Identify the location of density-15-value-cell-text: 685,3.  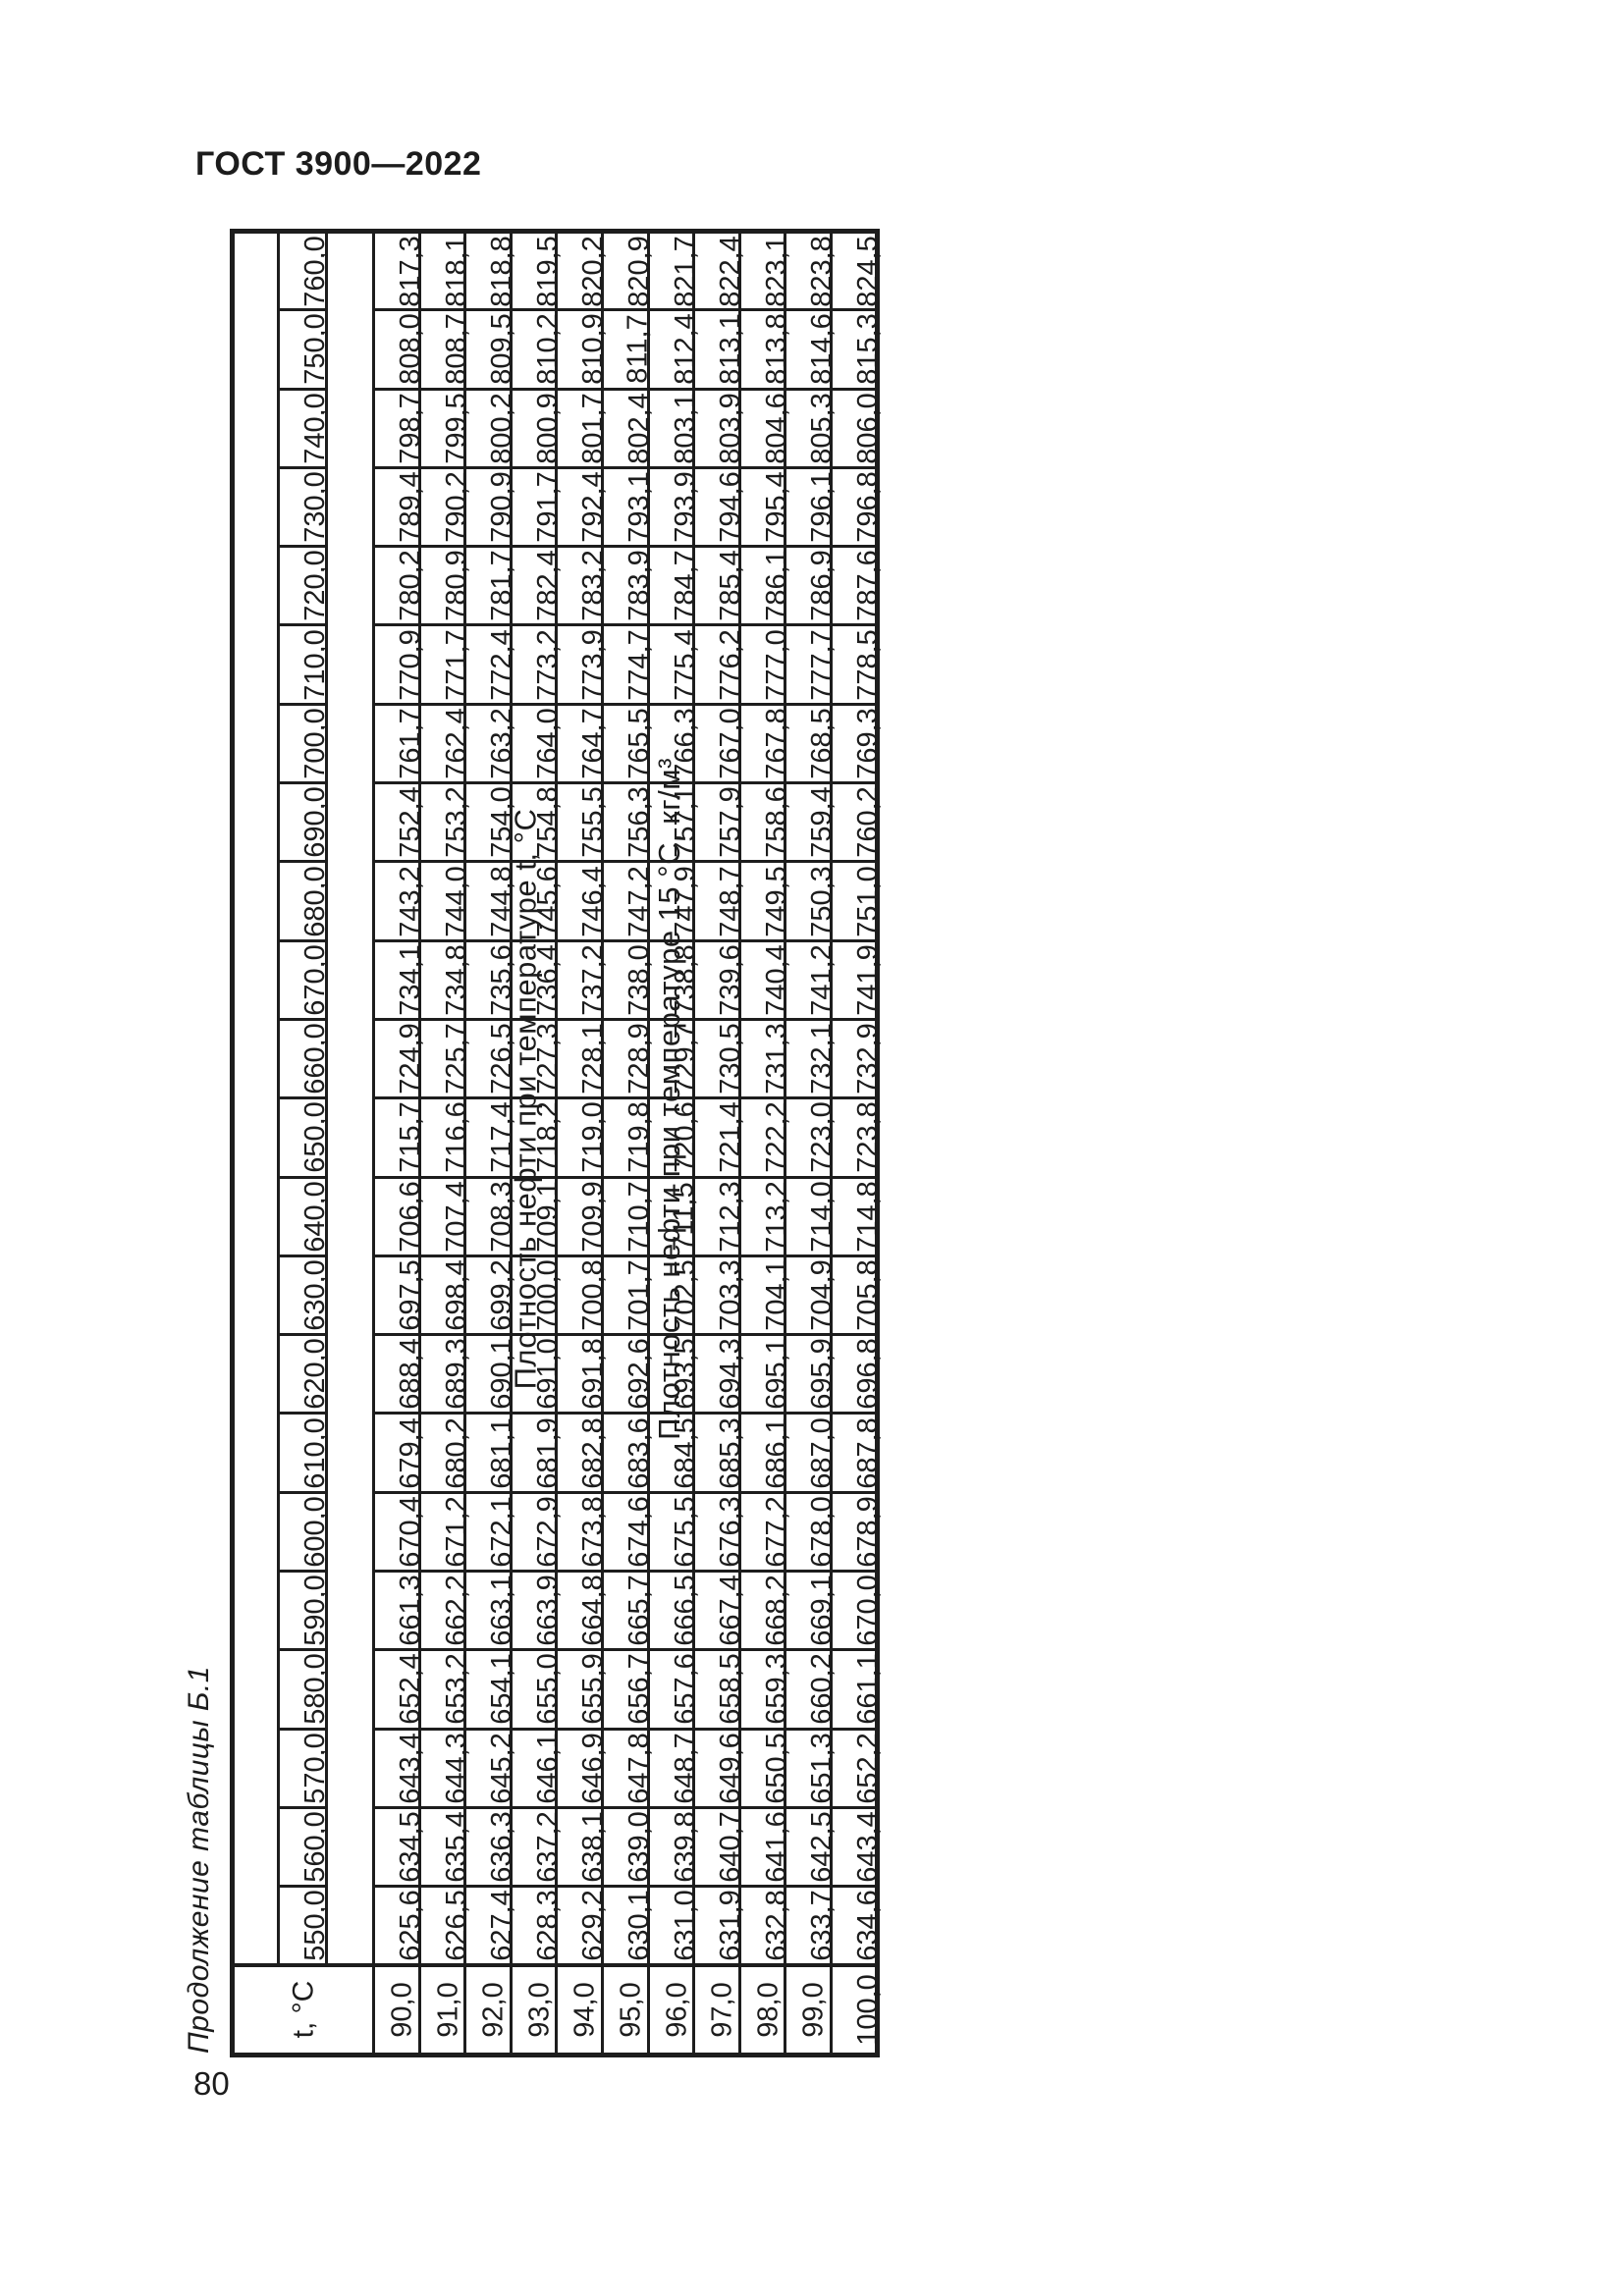
(730, 1452).